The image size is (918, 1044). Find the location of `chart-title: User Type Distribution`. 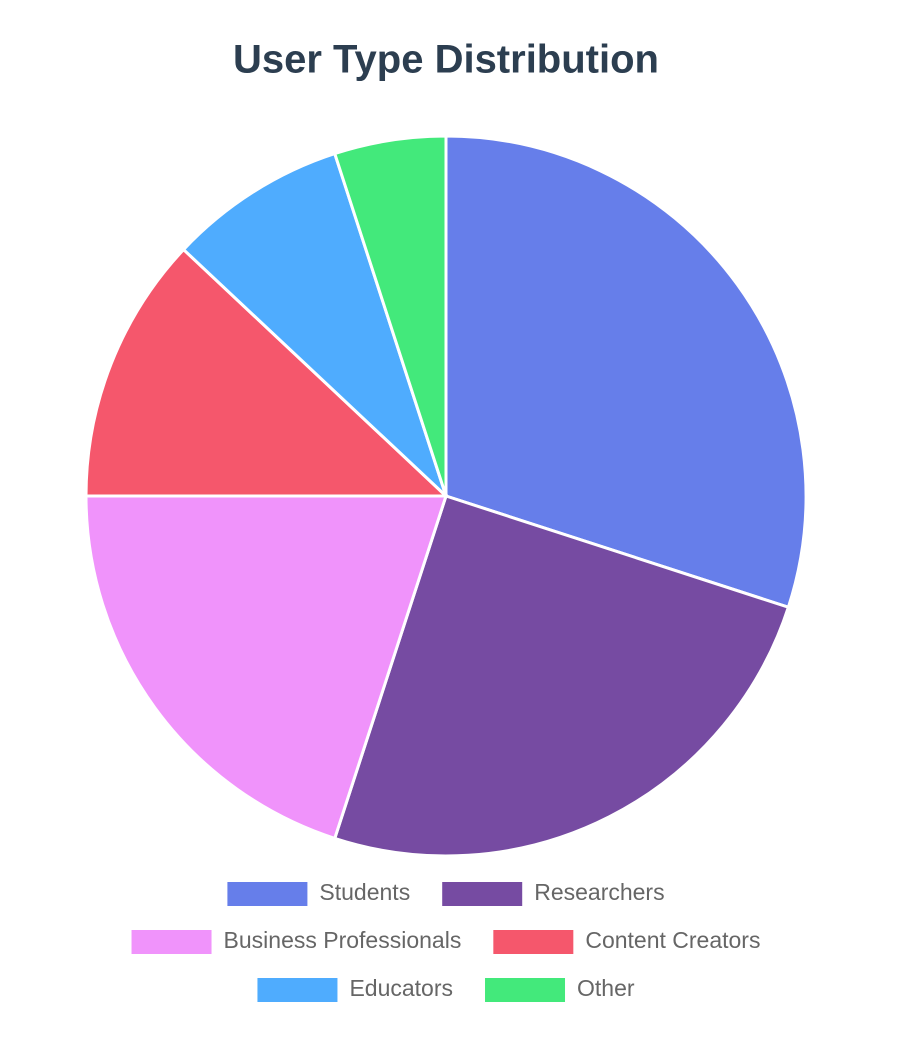

chart-title: User Type Distribution is located at coordinates (446, 60).